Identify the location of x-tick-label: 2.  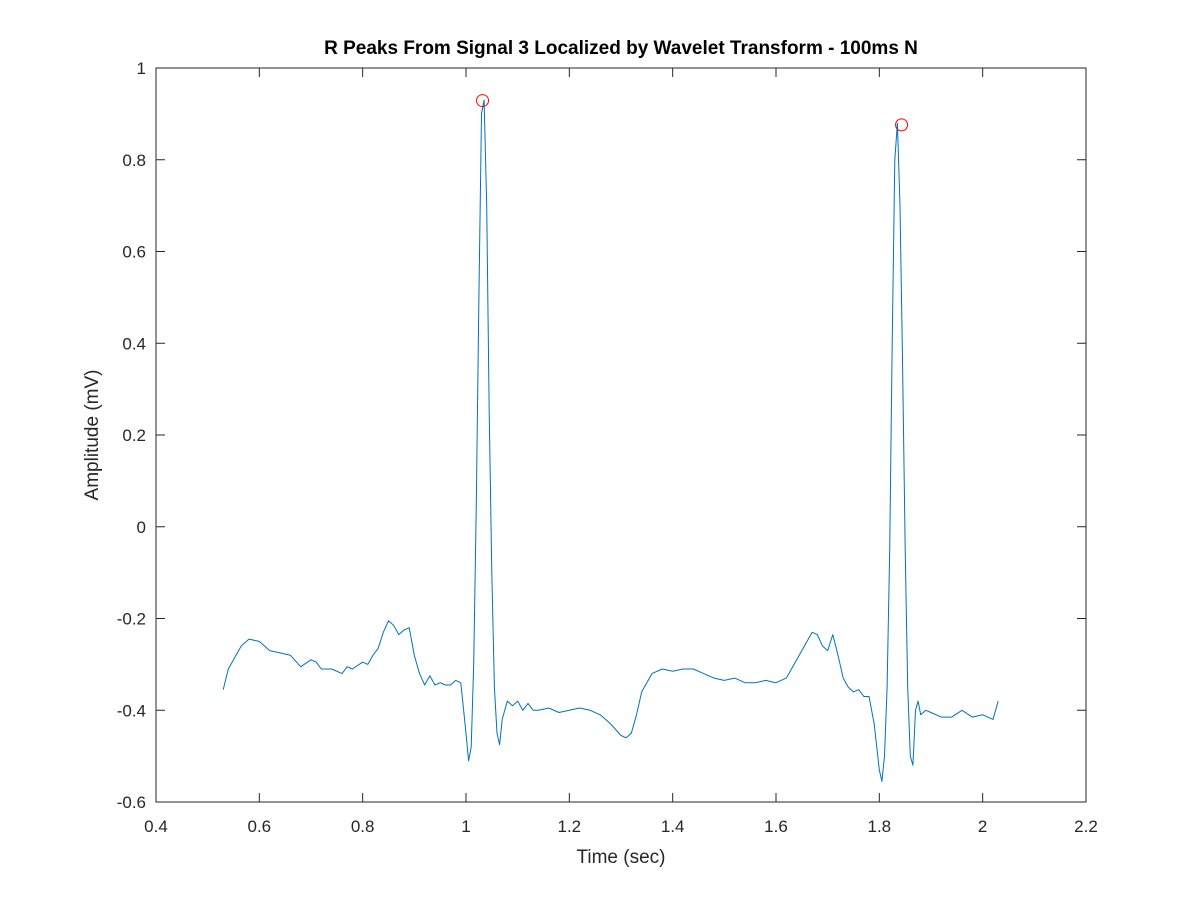
(982, 826).